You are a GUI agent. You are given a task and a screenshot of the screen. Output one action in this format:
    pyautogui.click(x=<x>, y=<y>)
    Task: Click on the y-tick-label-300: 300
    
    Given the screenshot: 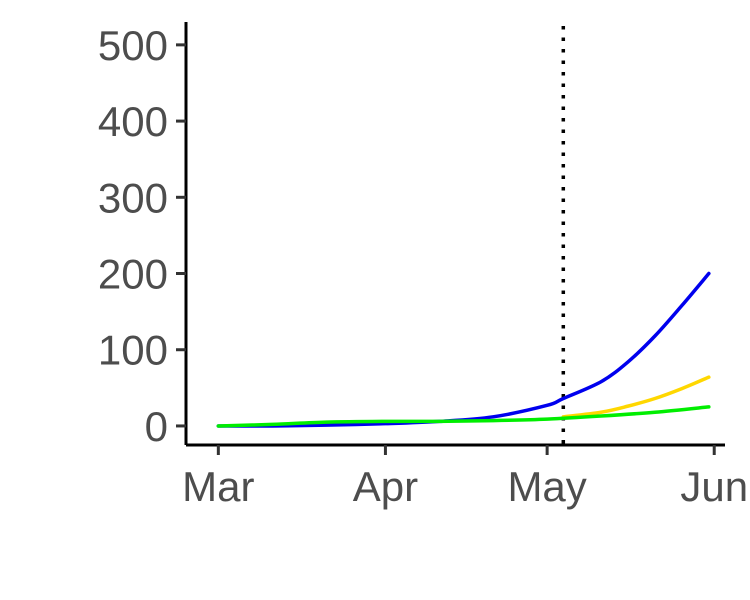 What is the action you would take?
    pyautogui.click(x=133, y=197)
    